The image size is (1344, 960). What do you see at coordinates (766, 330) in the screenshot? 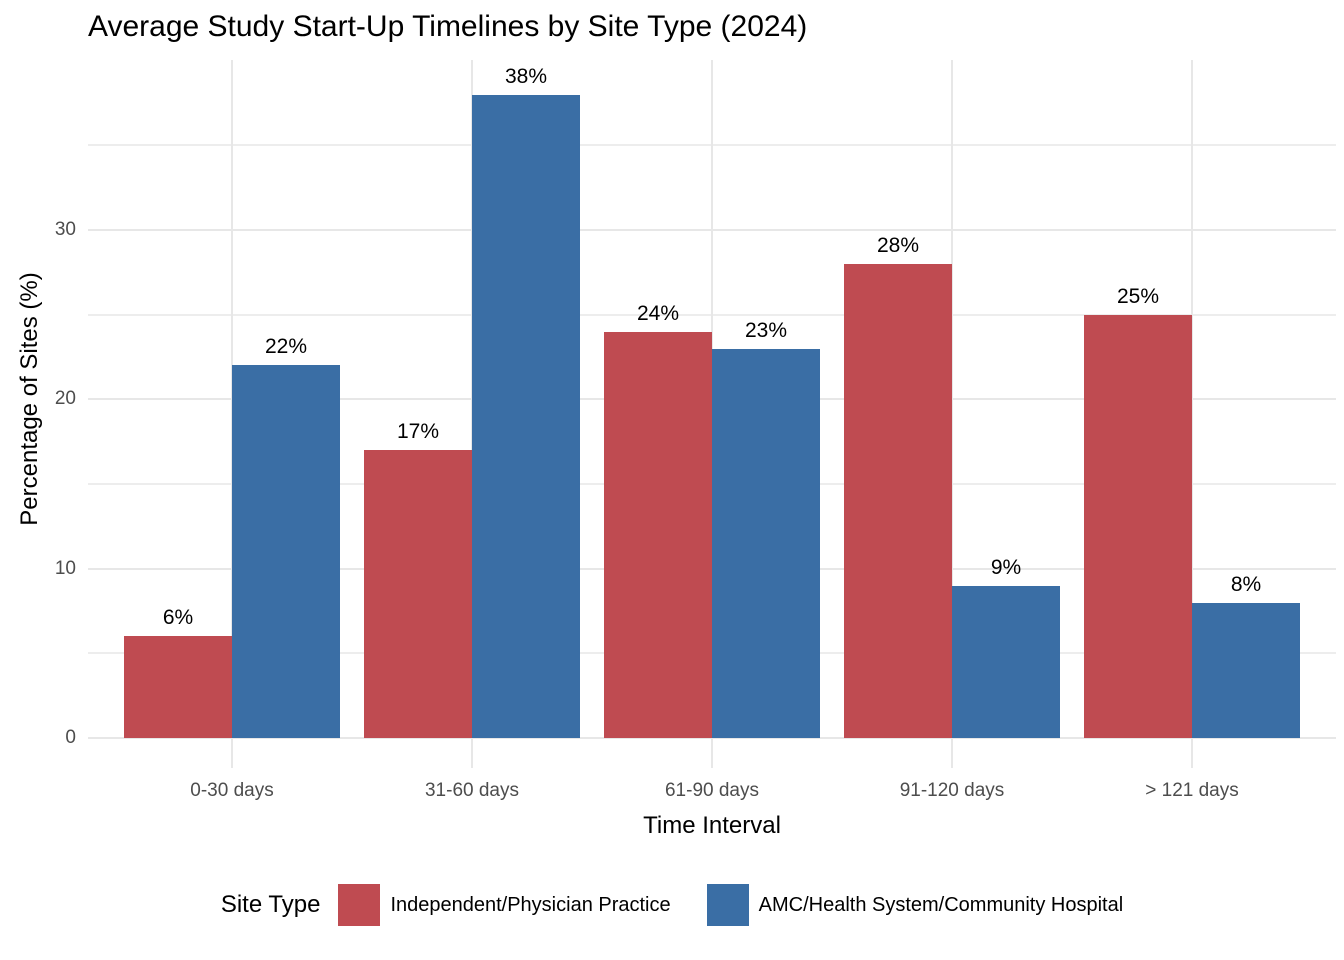
I see `bar-value-label: 23%` at bounding box center [766, 330].